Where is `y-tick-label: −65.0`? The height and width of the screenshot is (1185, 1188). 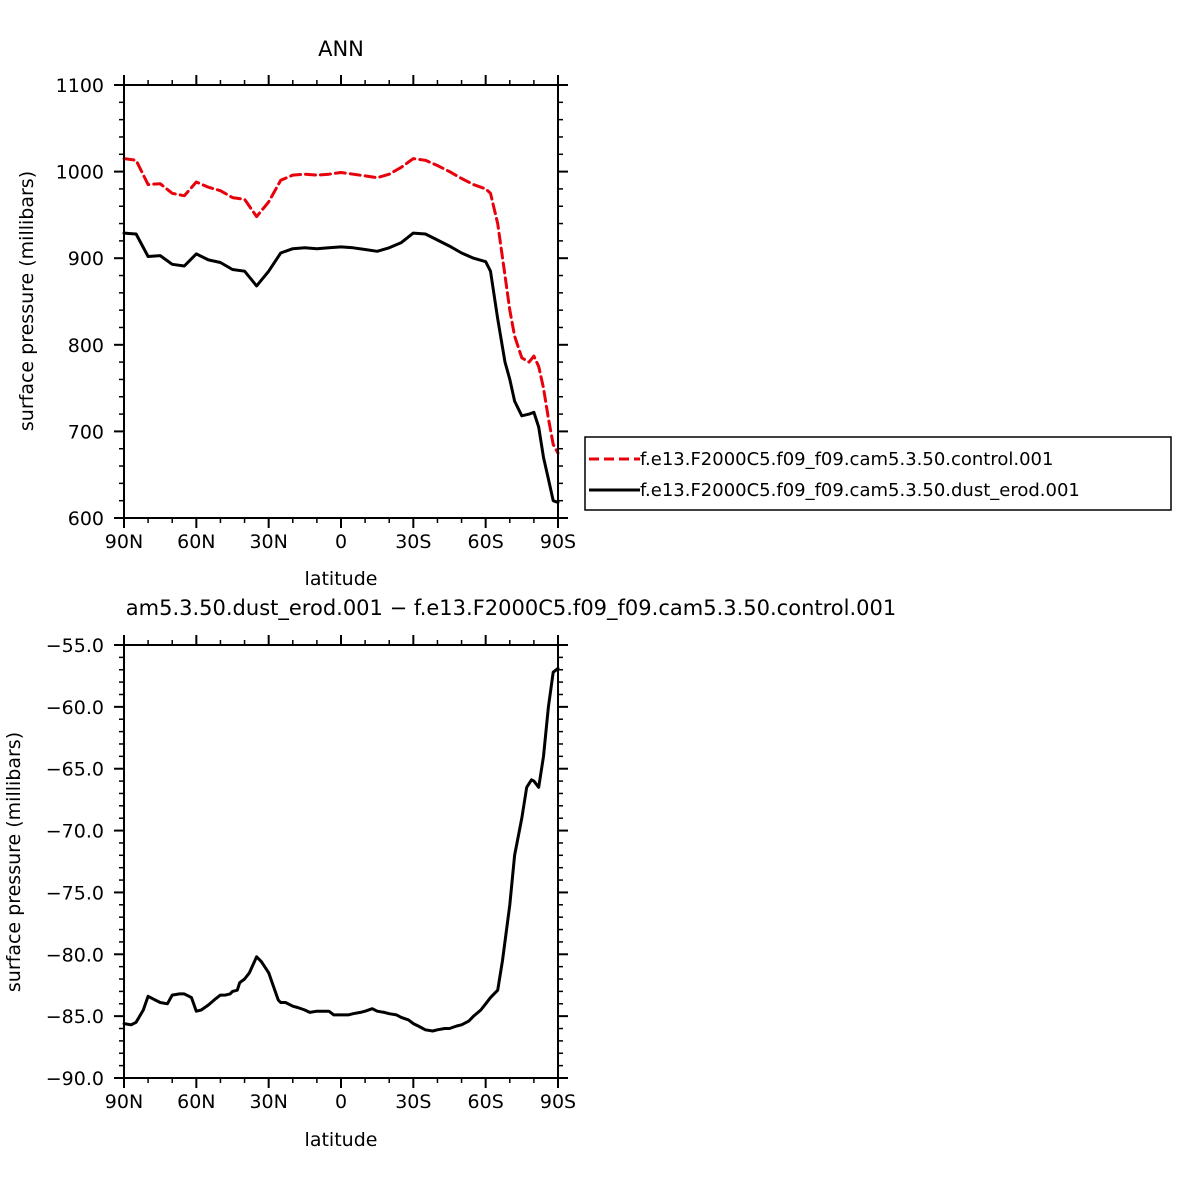 y-tick-label: −65.0 is located at coordinates (75, 770).